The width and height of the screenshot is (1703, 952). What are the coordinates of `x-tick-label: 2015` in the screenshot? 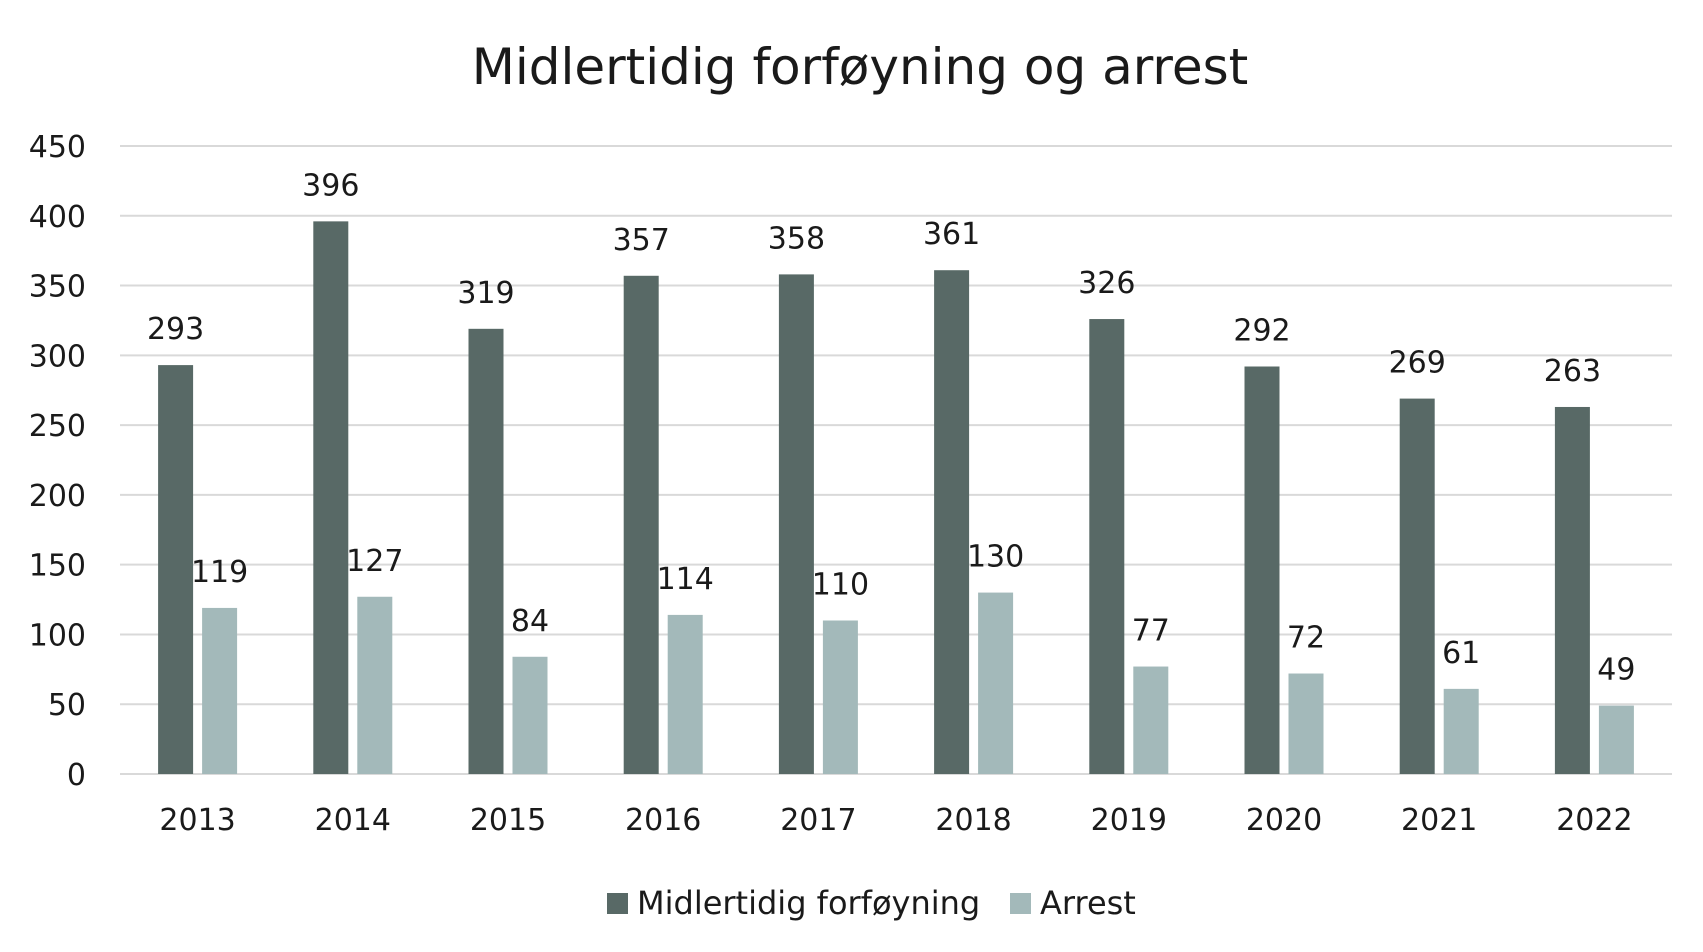 It's located at (508, 820).